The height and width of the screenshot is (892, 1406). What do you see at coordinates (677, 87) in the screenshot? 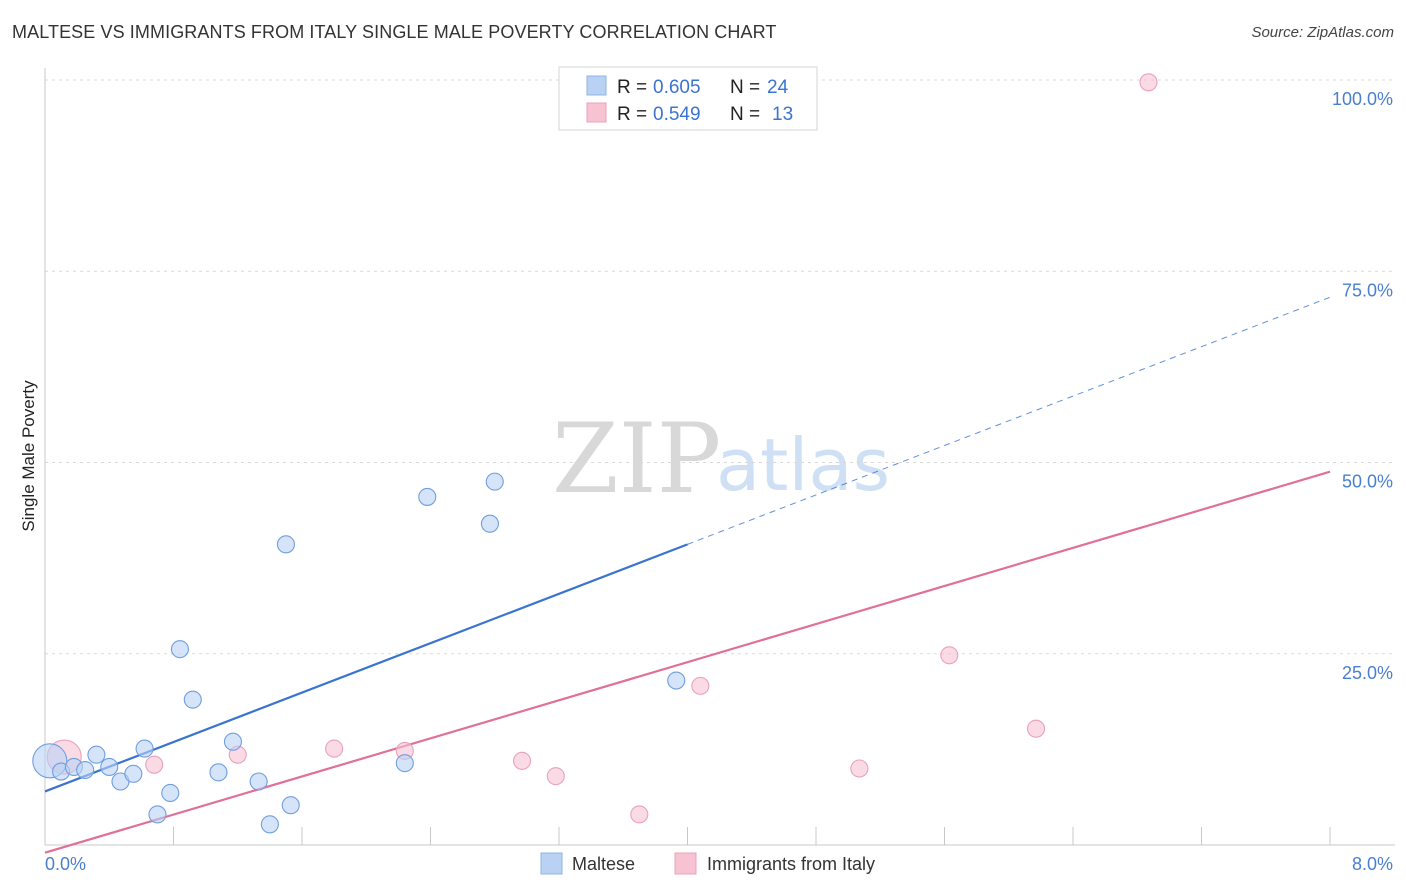
I see `legend-r-value-maltese: 0.605` at bounding box center [677, 87].